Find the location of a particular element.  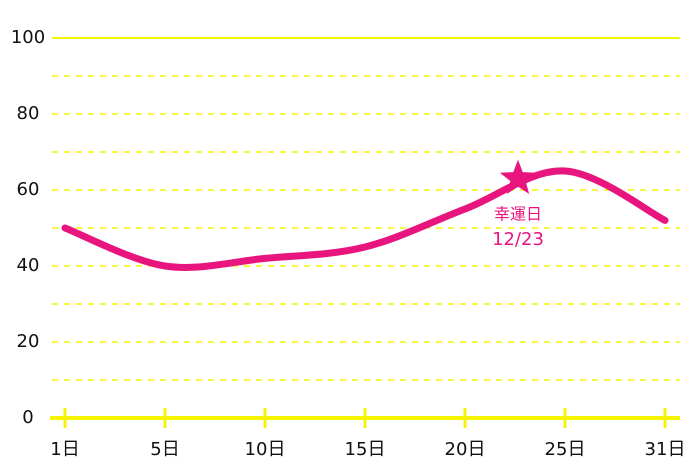

x-tick-label: 15日 is located at coordinates (365, 449).